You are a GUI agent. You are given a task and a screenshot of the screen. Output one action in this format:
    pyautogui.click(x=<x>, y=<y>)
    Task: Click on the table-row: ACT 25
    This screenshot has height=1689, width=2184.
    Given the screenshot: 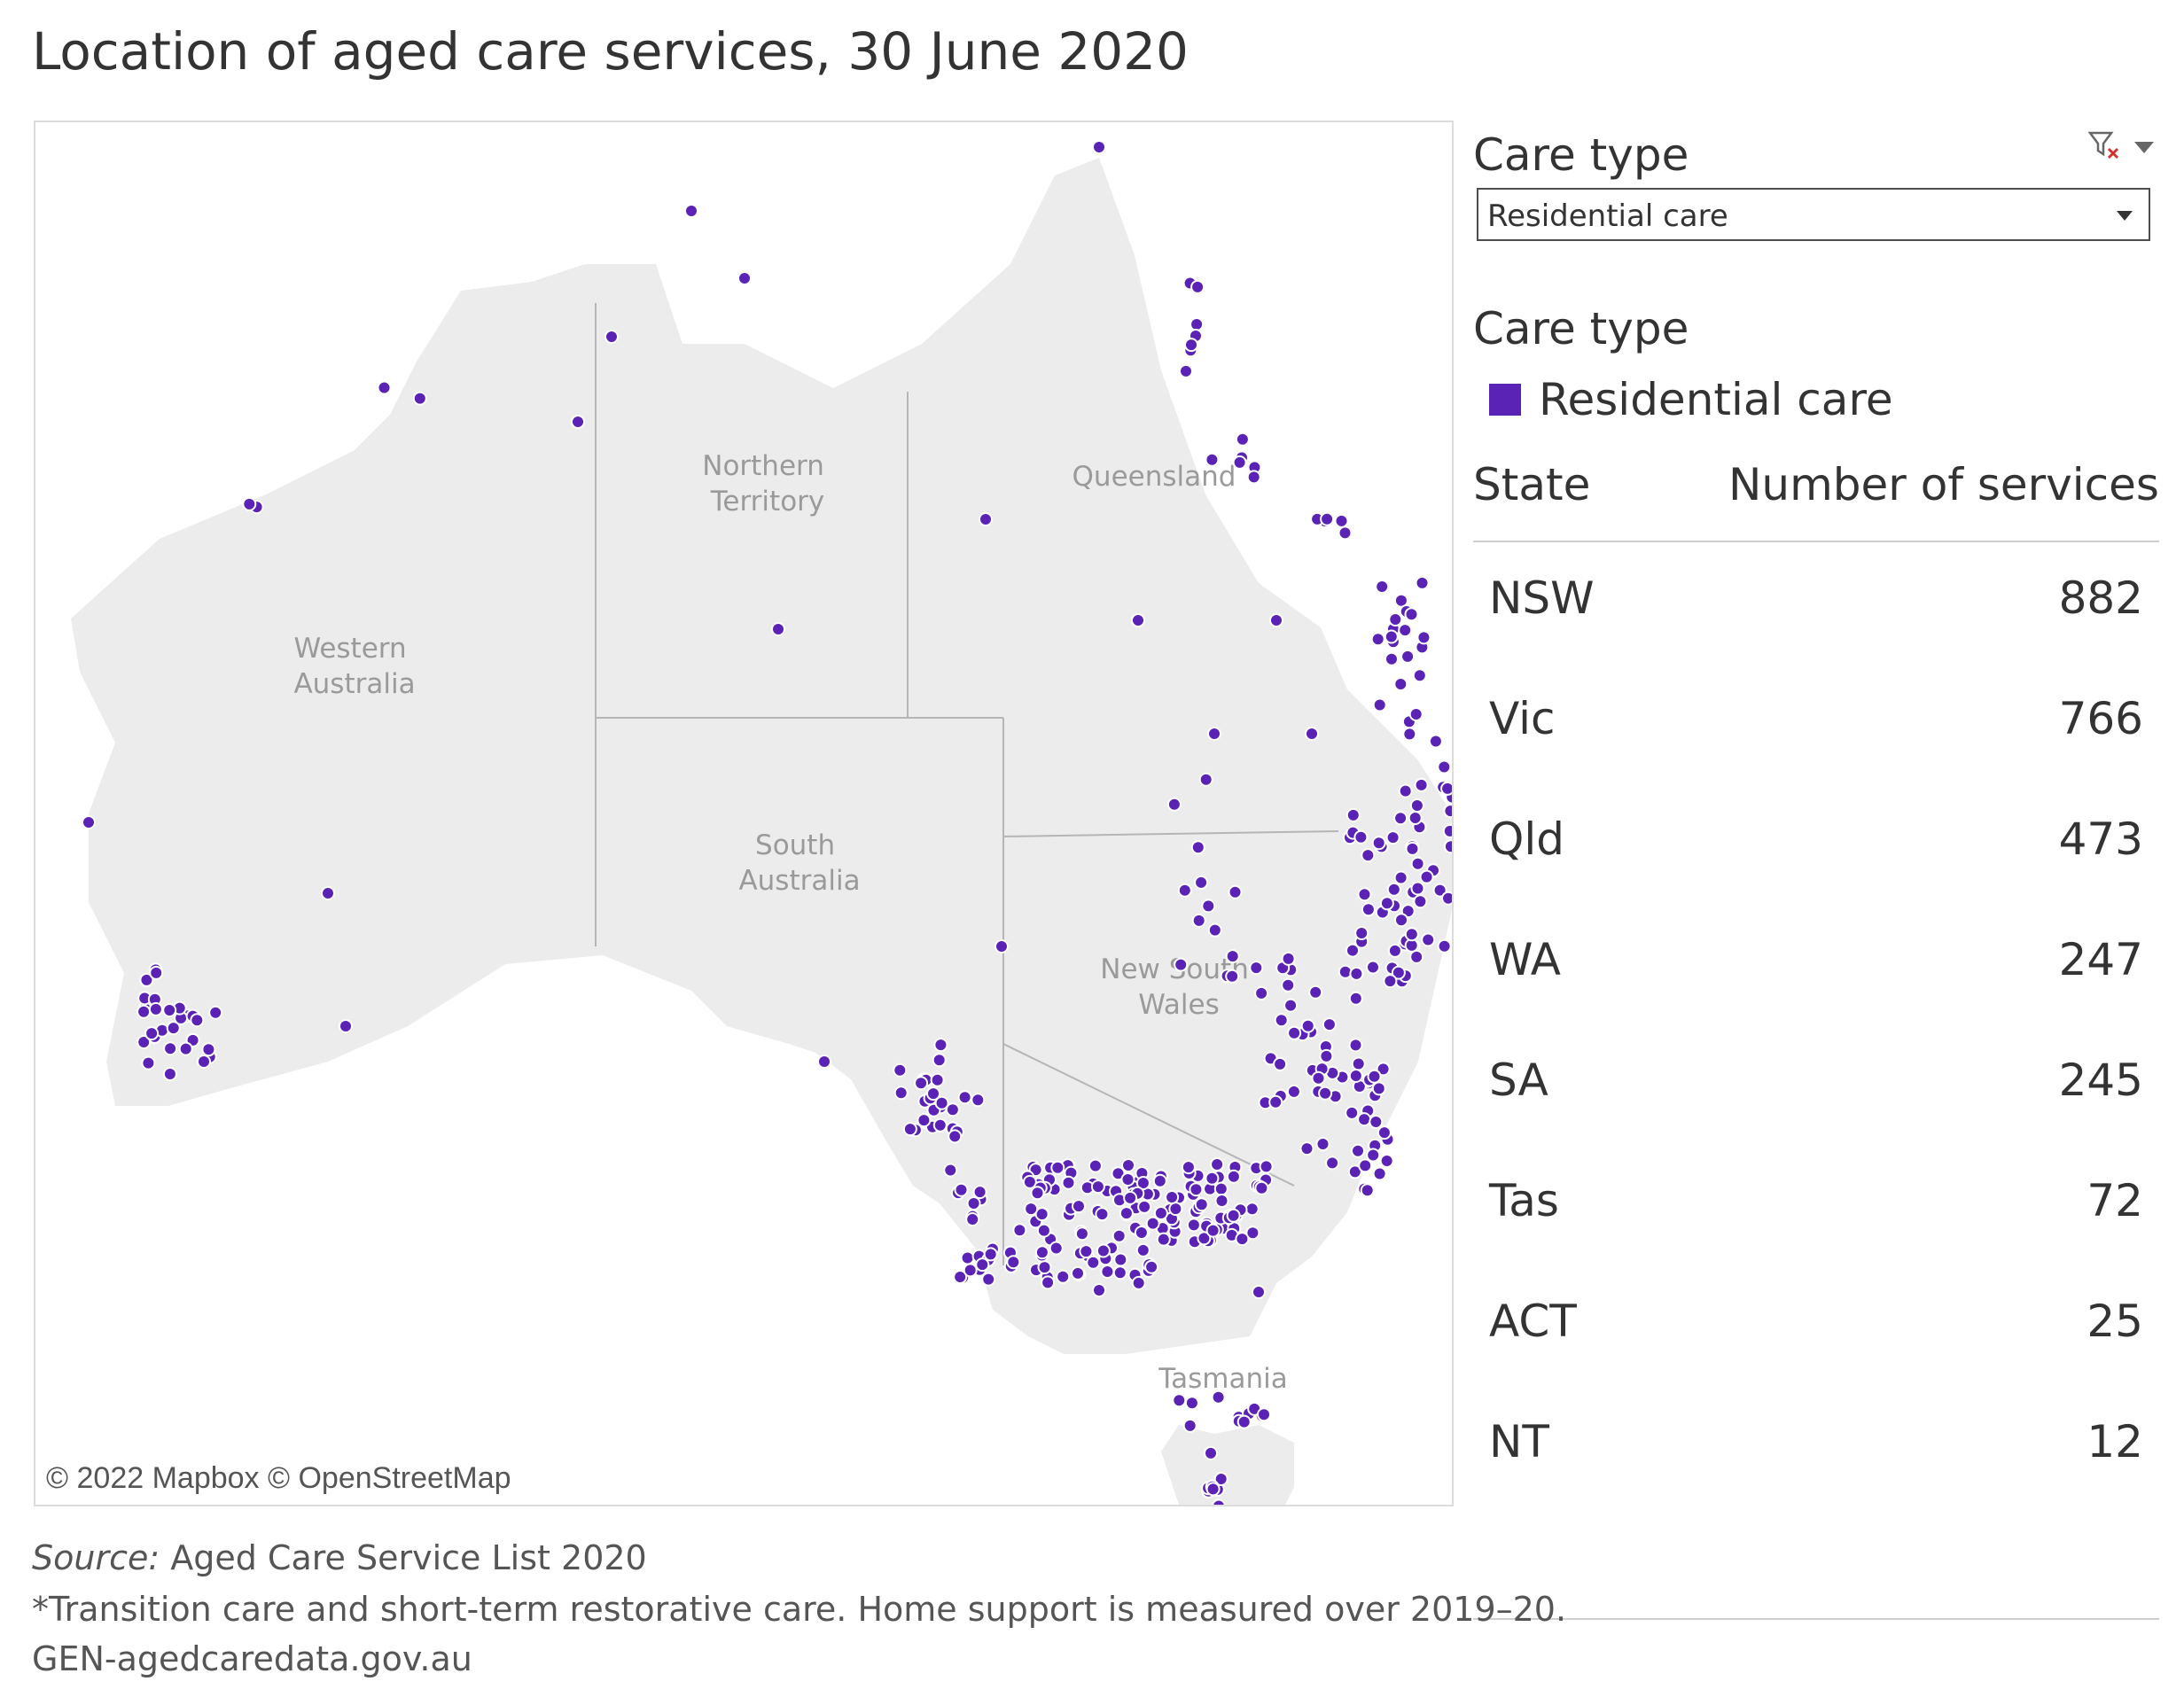 What is the action you would take?
    pyautogui.click(x=1816, y=1327)
    